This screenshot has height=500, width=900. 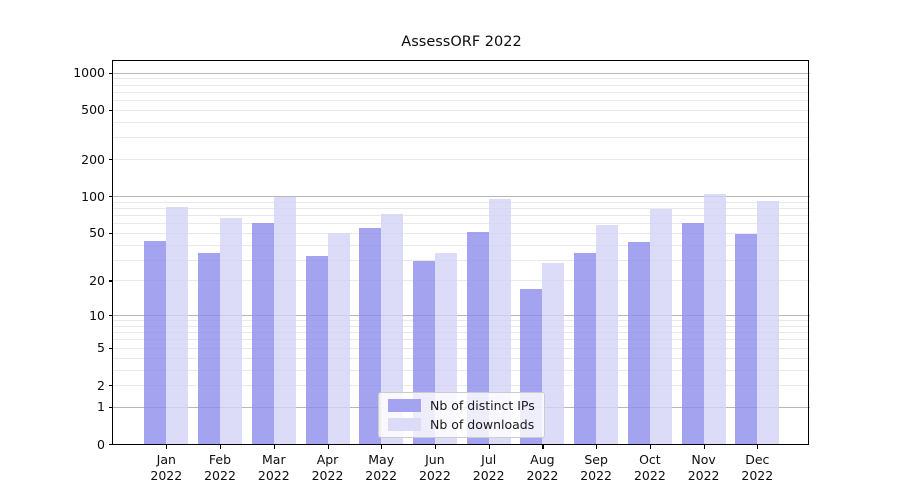 What do you see at coordinates (482, 424) in the screenshot?
I see `legend-label-downloads: Nb of downloads` at bounding box center [482, 424].